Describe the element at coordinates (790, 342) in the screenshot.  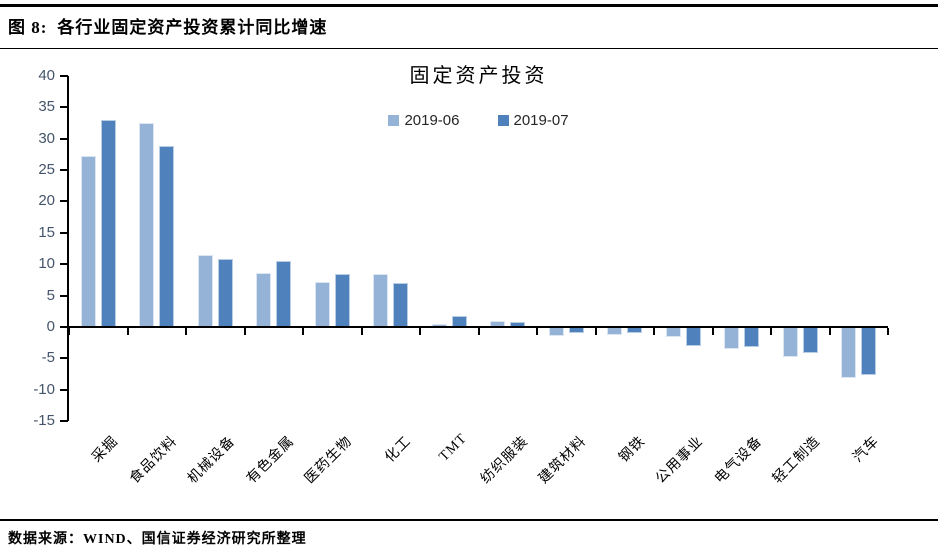
I see `bar-2019-06-轻工制造` at that location.